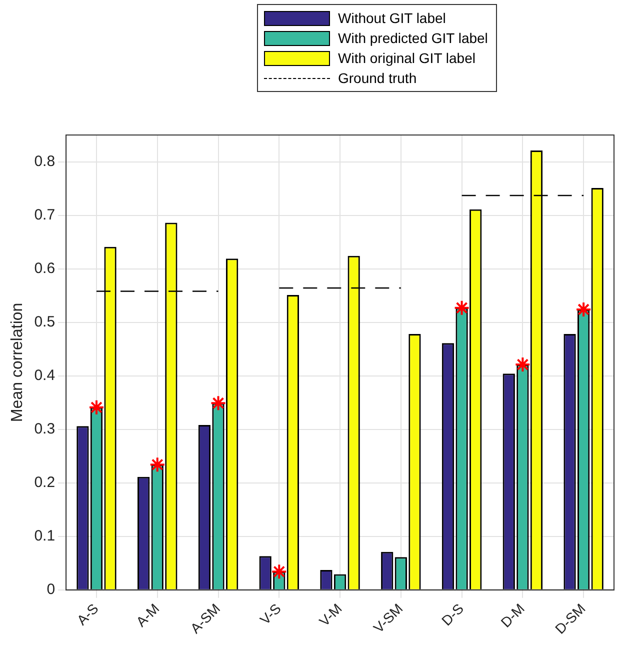  Describe the element at coordinates (51, 589) in the screenshot. I see `y-tick-label: 0` at that location.